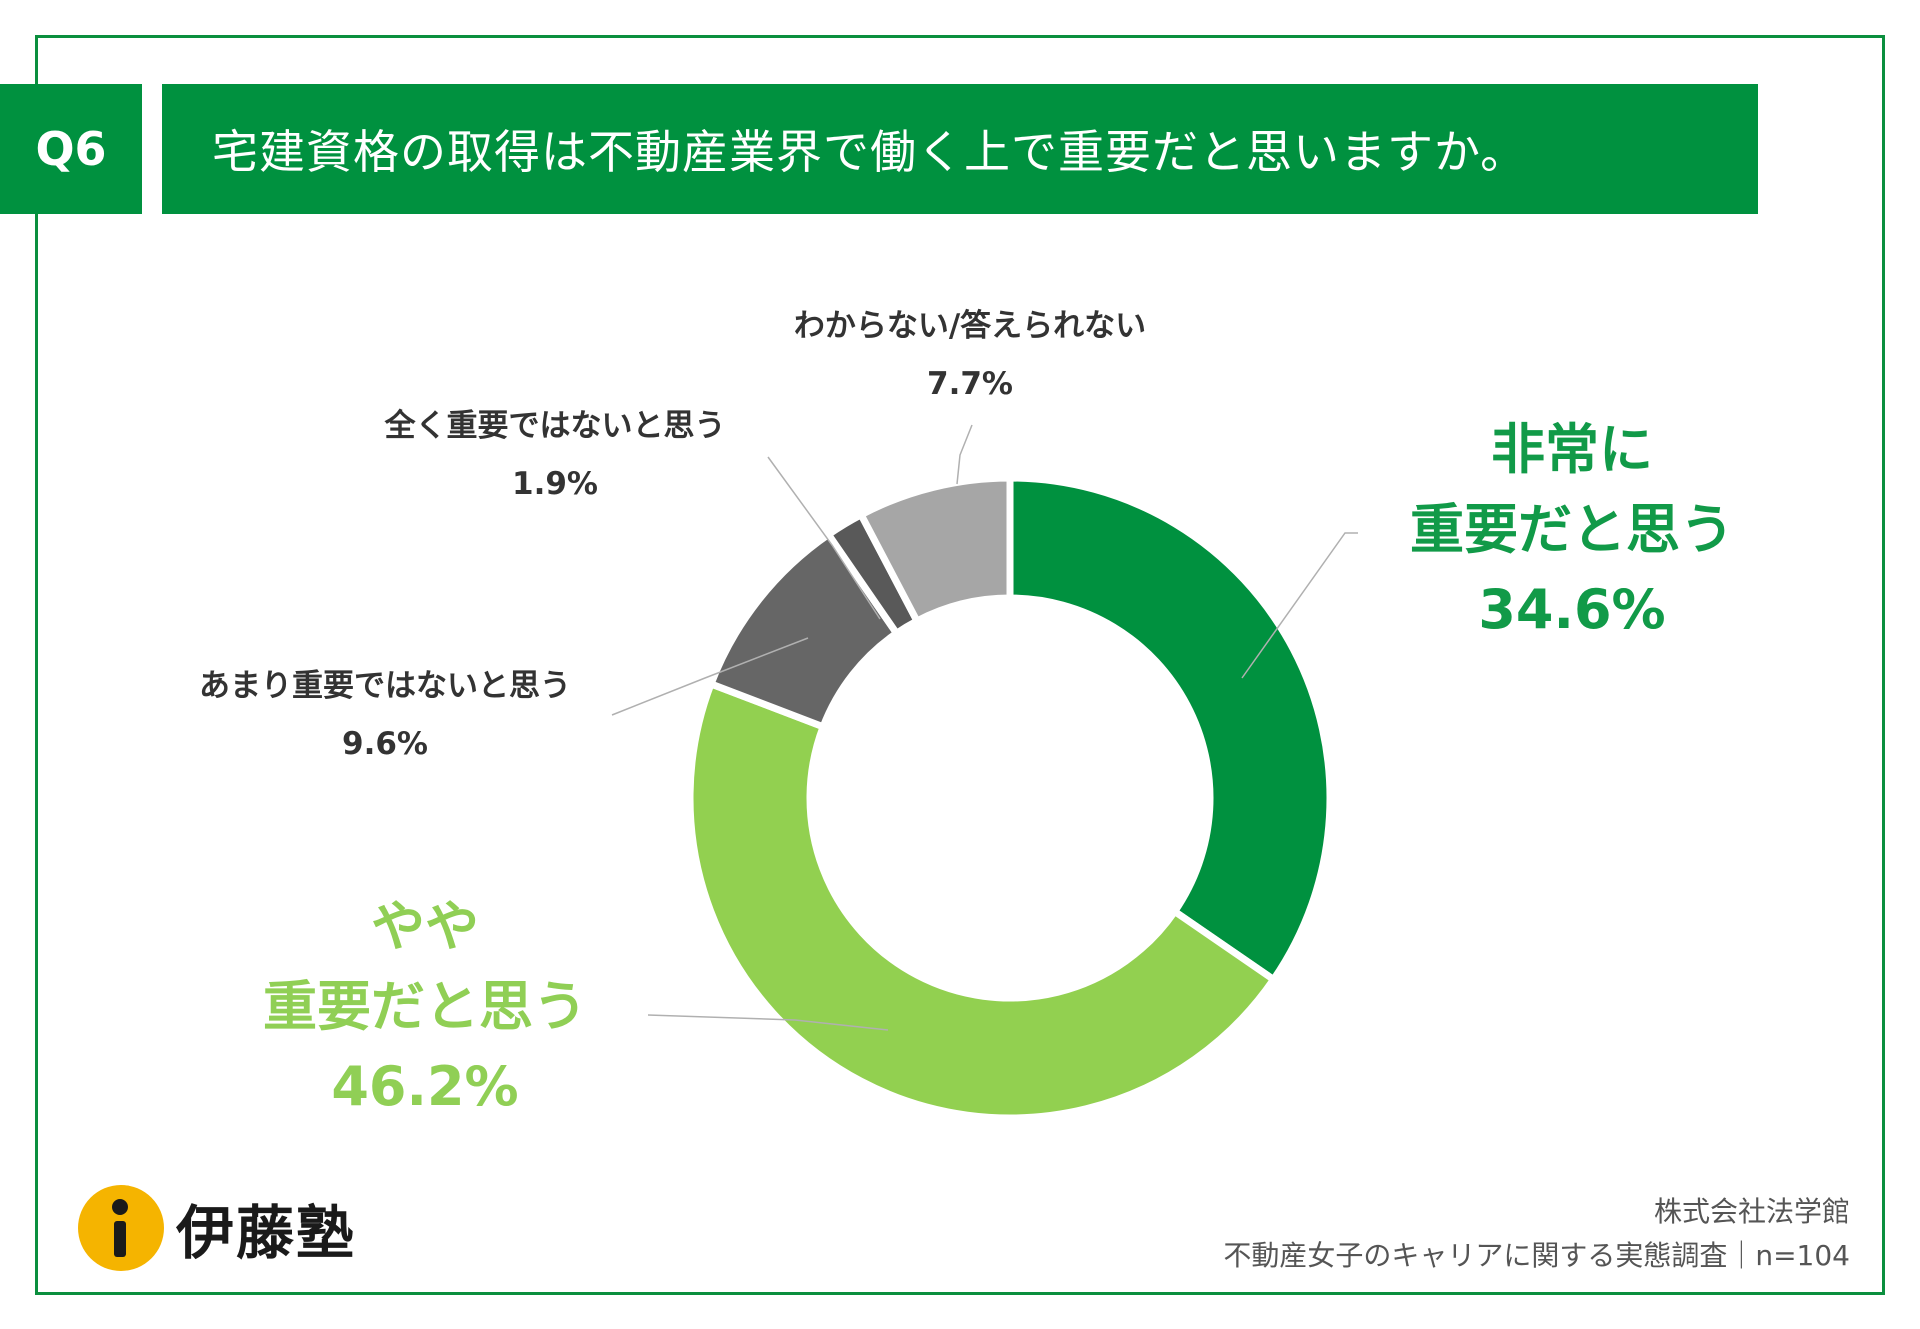 The height and width of the screenshot is (1329, 1920). I want to click on slice-not-at-all-important-label: 全く重要ではないと思う 1.9%, so click(555, 455).